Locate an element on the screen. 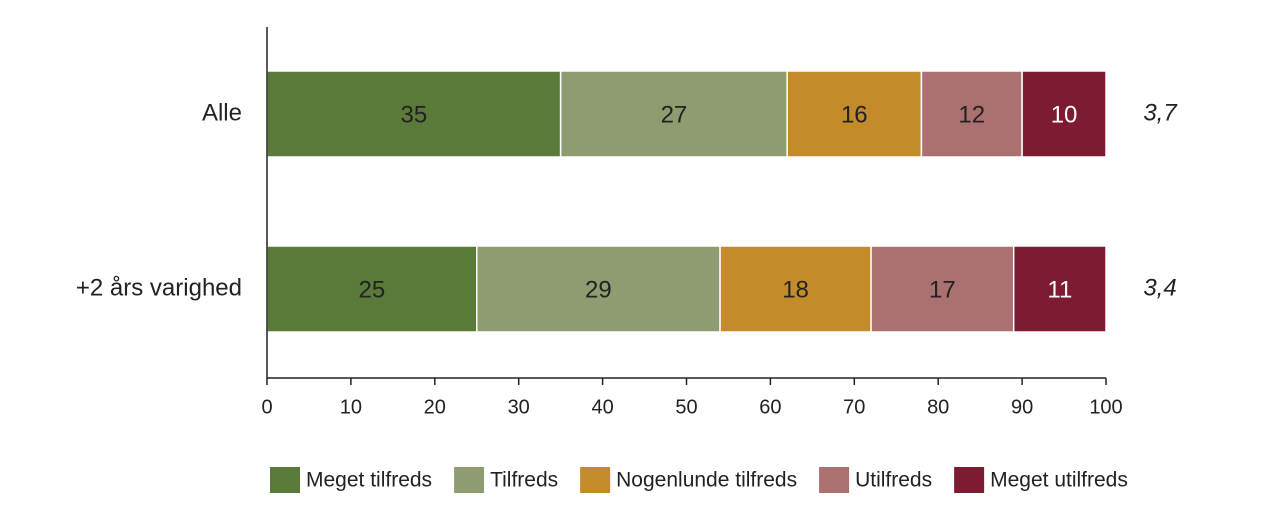 Image resolution: width=1279 pixels, height=526 pixels. legend-label: Tilfreds is located at coordinates (524, 480).